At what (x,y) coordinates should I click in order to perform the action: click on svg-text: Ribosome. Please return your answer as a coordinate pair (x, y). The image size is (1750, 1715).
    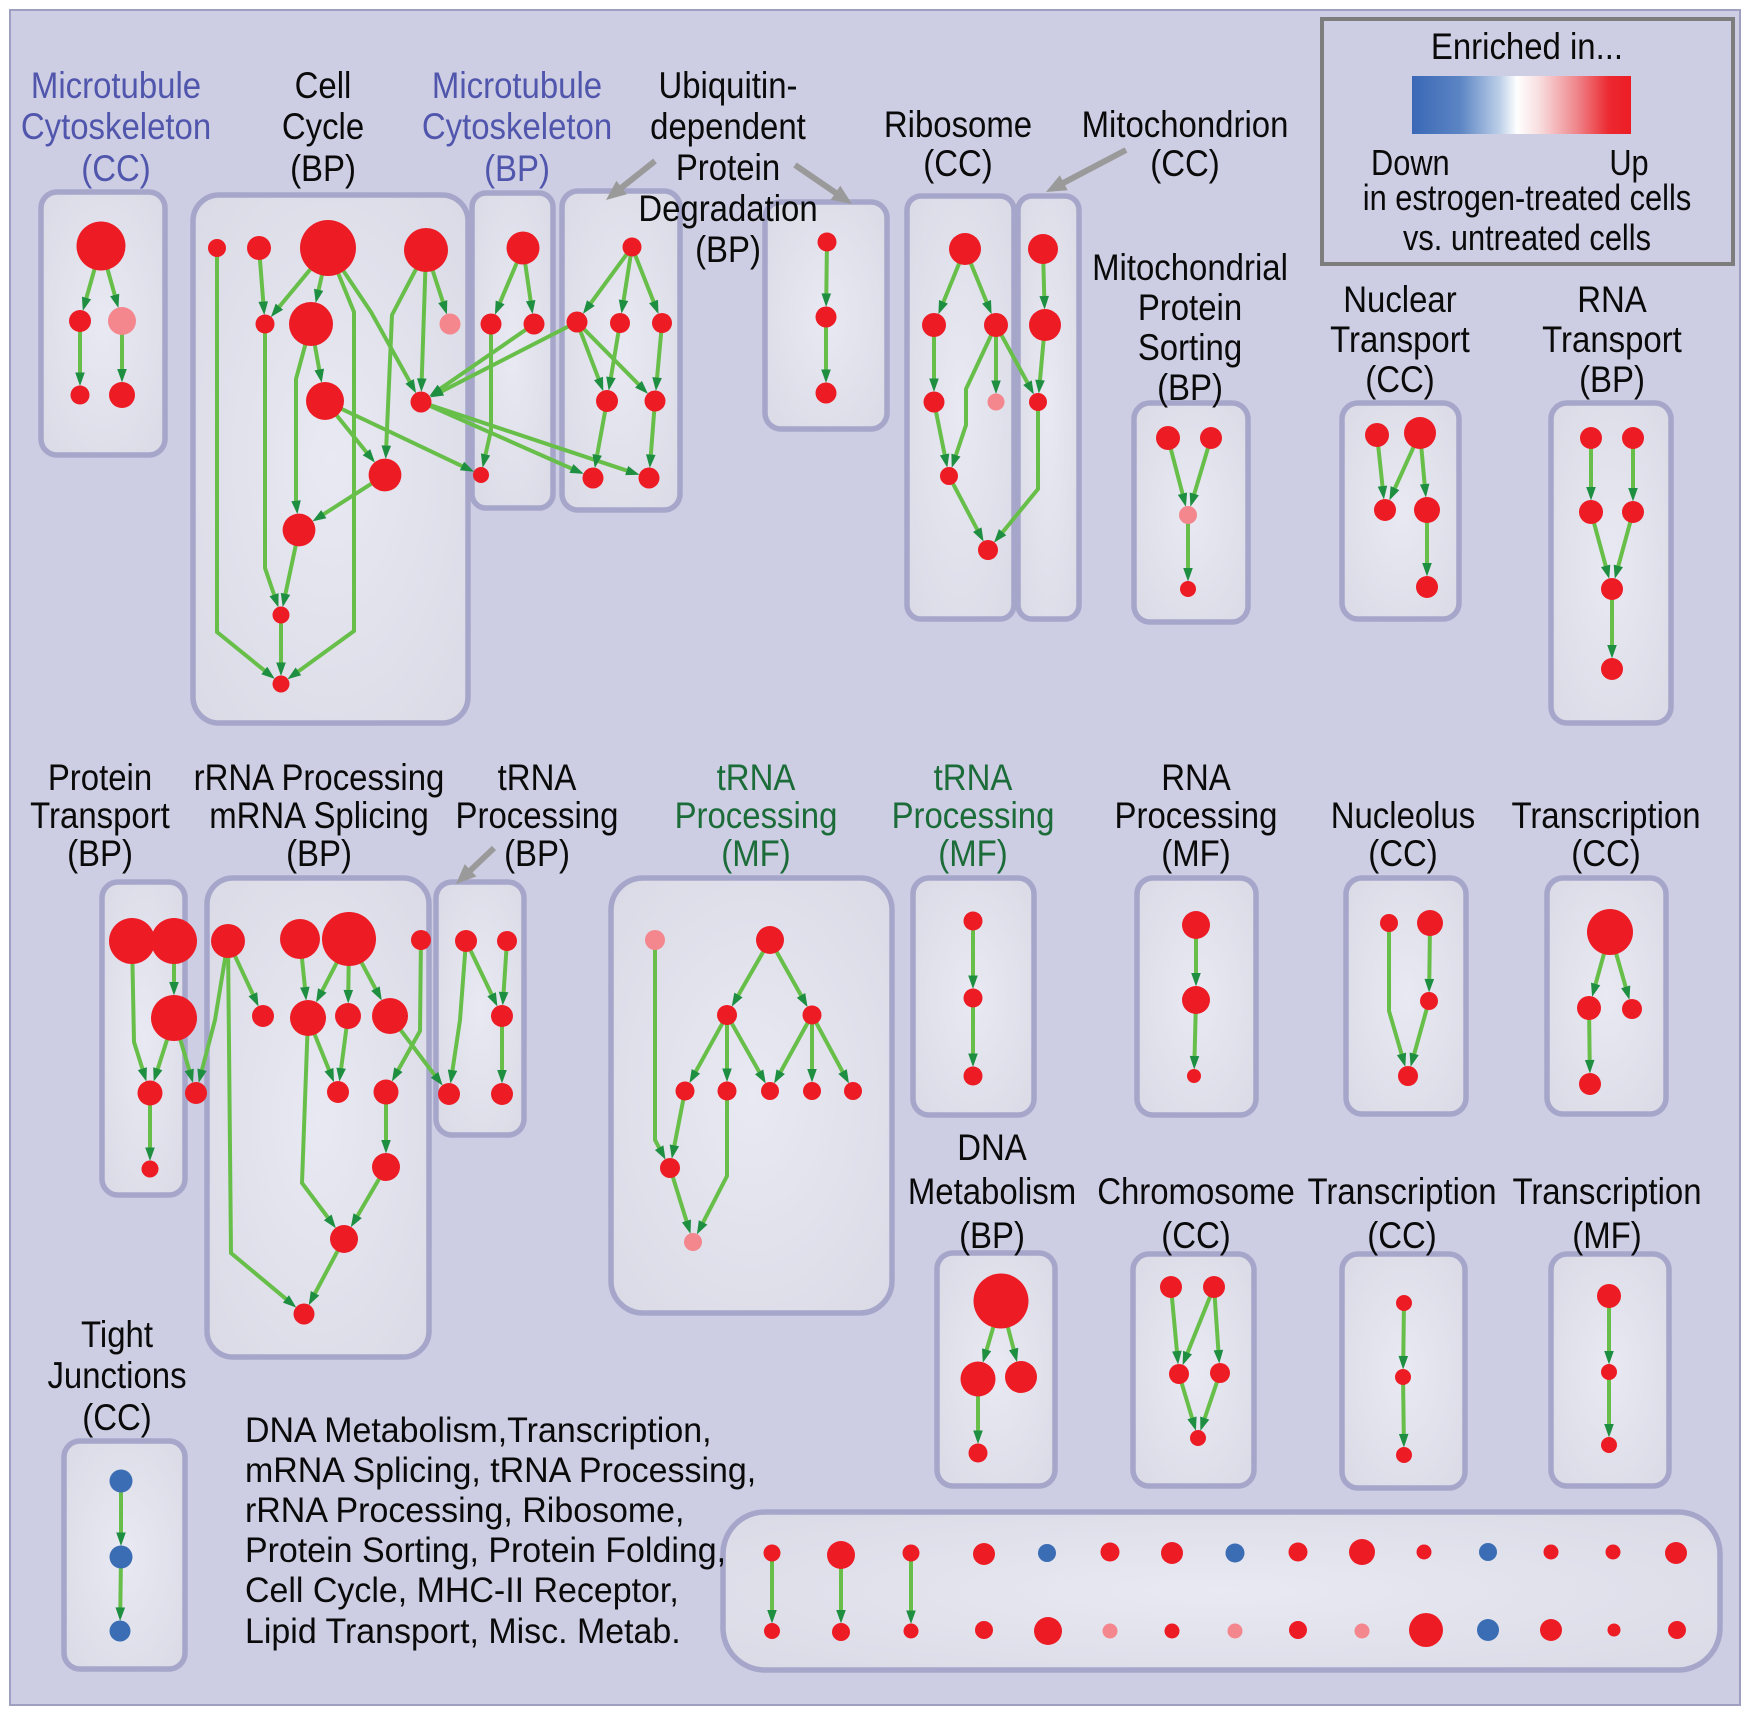
    Looking at the image, I should click on (958, 124).